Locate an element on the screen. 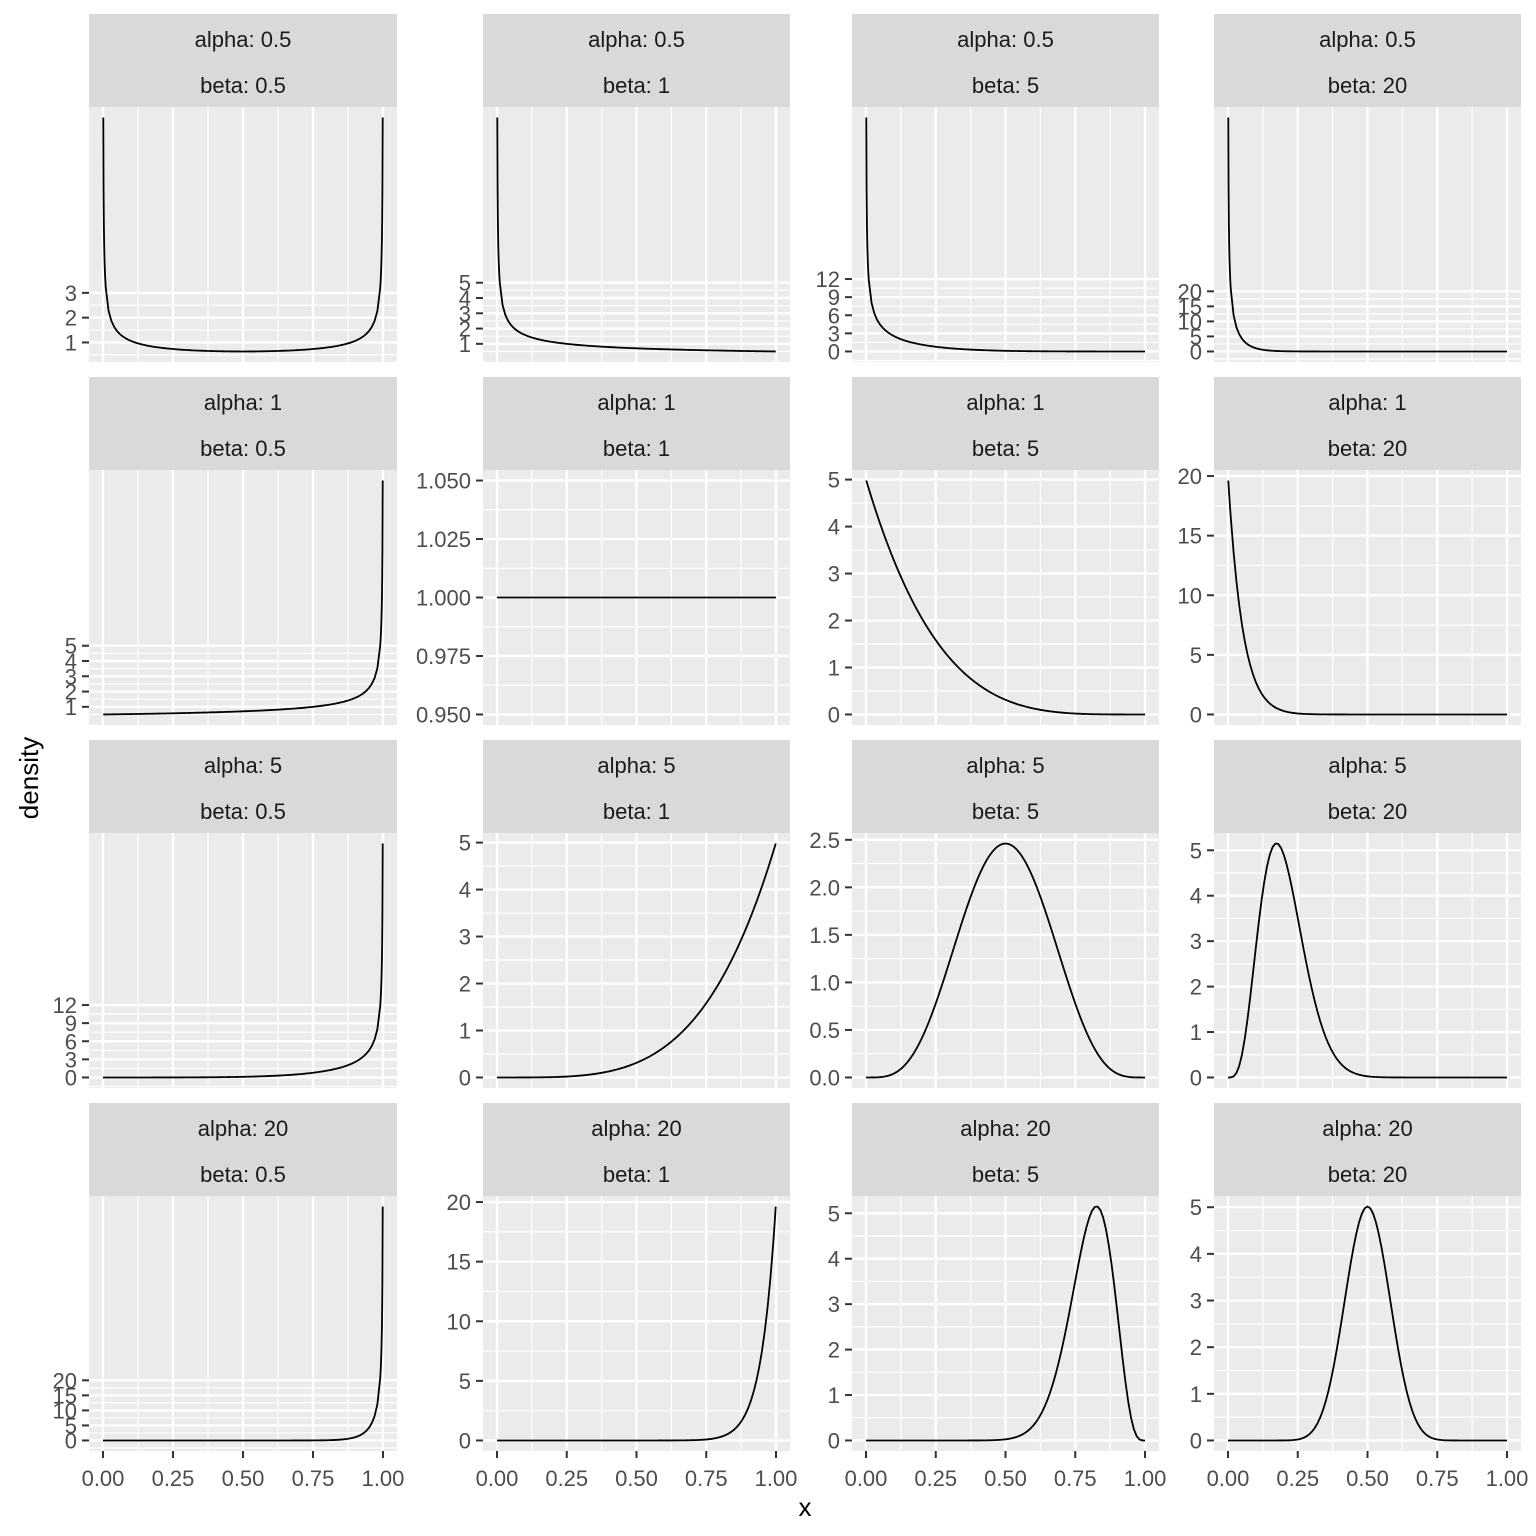 This screenshot has height=1536, width=1536. facet-panel: alpha: 1 beta: 20 0 5 10 15 20 is located at coordinates (1349, 552).